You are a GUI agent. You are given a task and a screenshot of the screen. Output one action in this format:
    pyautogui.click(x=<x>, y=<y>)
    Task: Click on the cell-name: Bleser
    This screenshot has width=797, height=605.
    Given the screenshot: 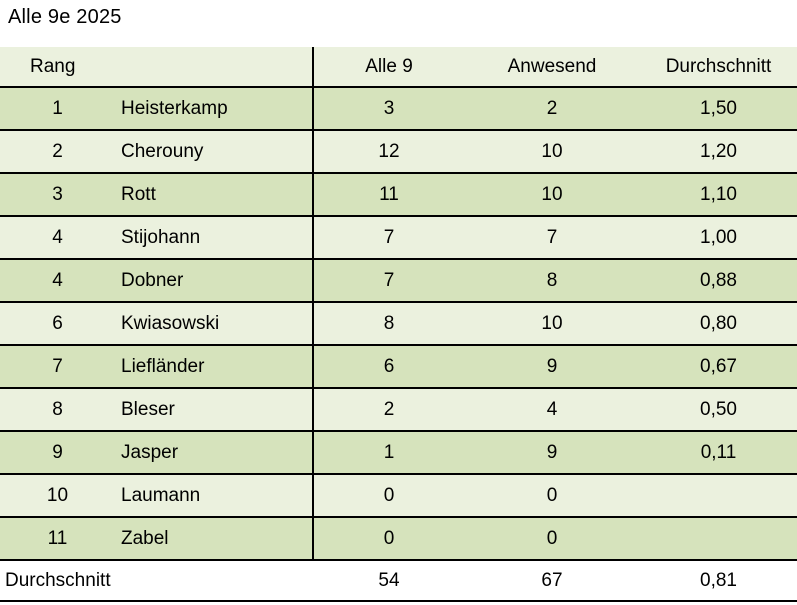 What is the action you would take?
    pyautogui.click(x=214, y=409)
    